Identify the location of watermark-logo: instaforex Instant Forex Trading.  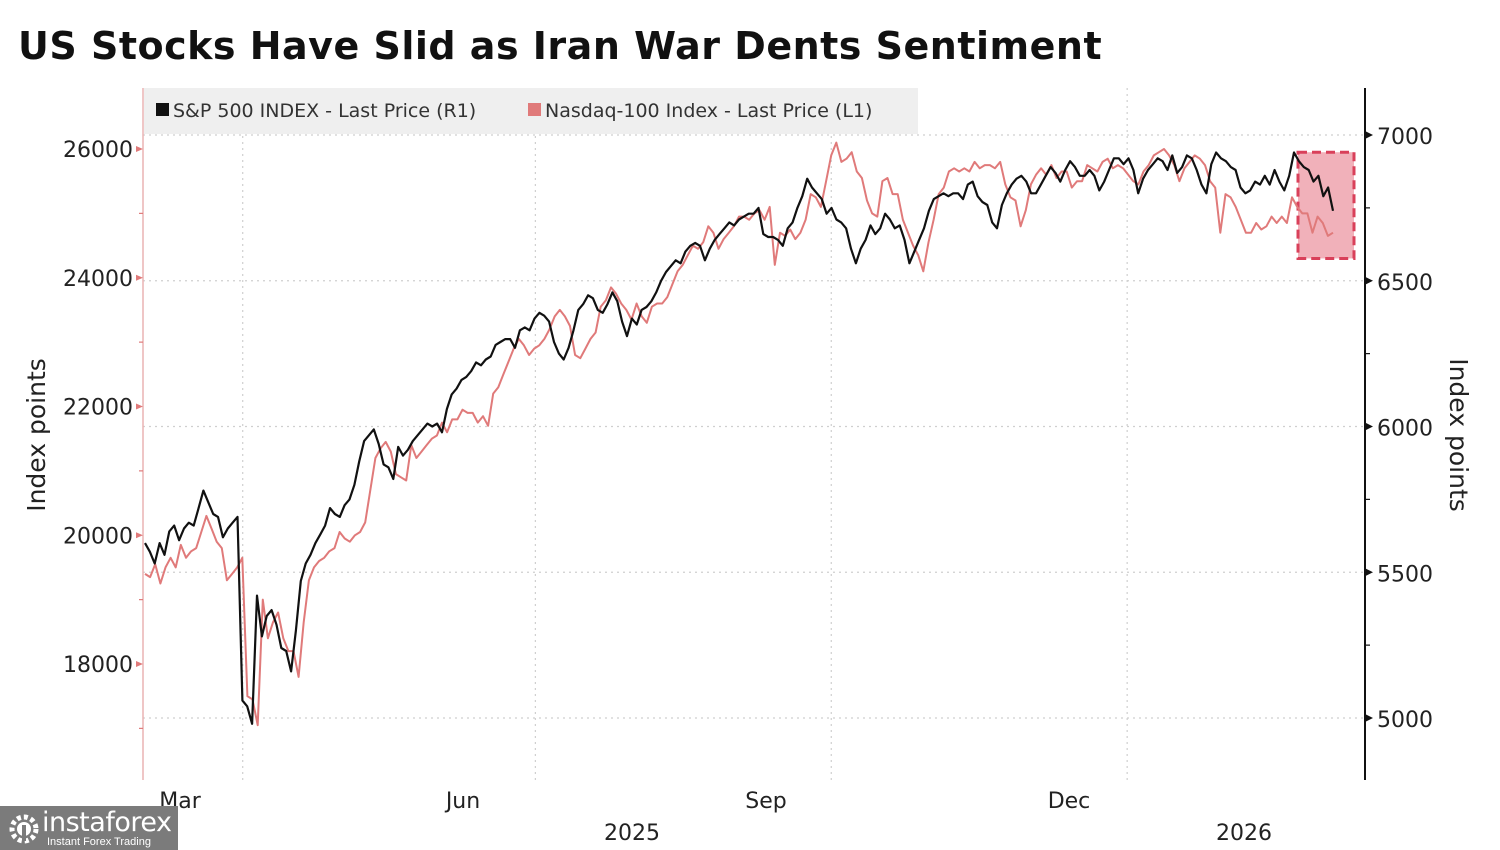
(89, 828).